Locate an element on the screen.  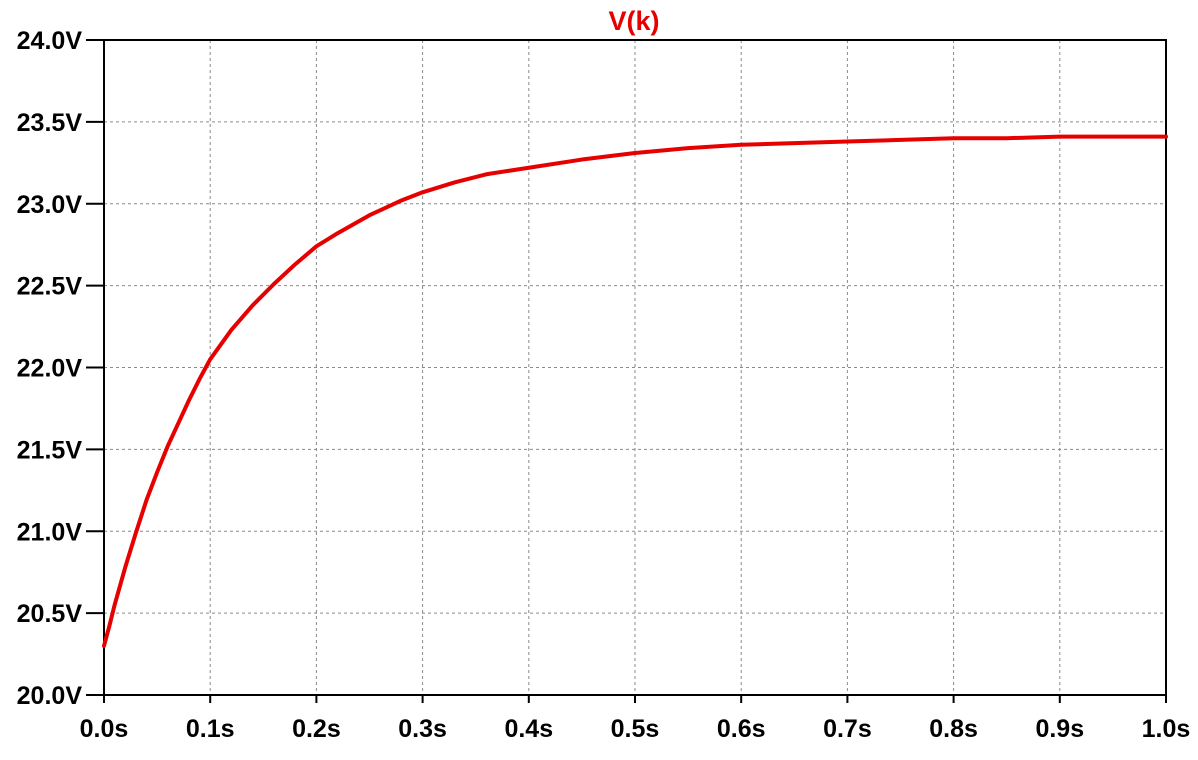
x-tick-label: 0.6s is located at coordinates (741, 729).